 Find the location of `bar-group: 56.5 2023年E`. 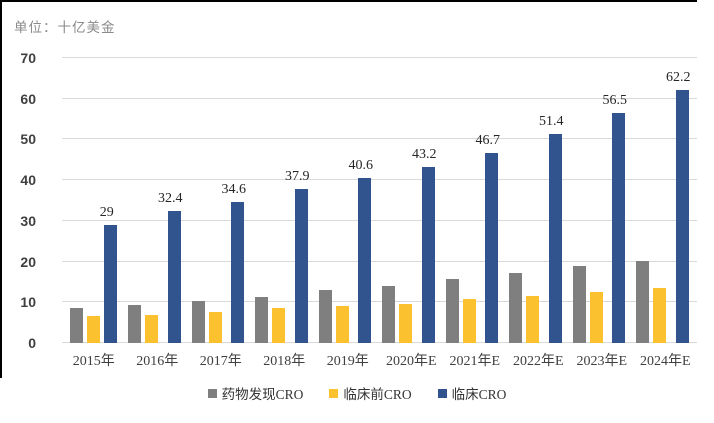

bar-group: 56.5 2023年E is located at coordinates (602, 213).